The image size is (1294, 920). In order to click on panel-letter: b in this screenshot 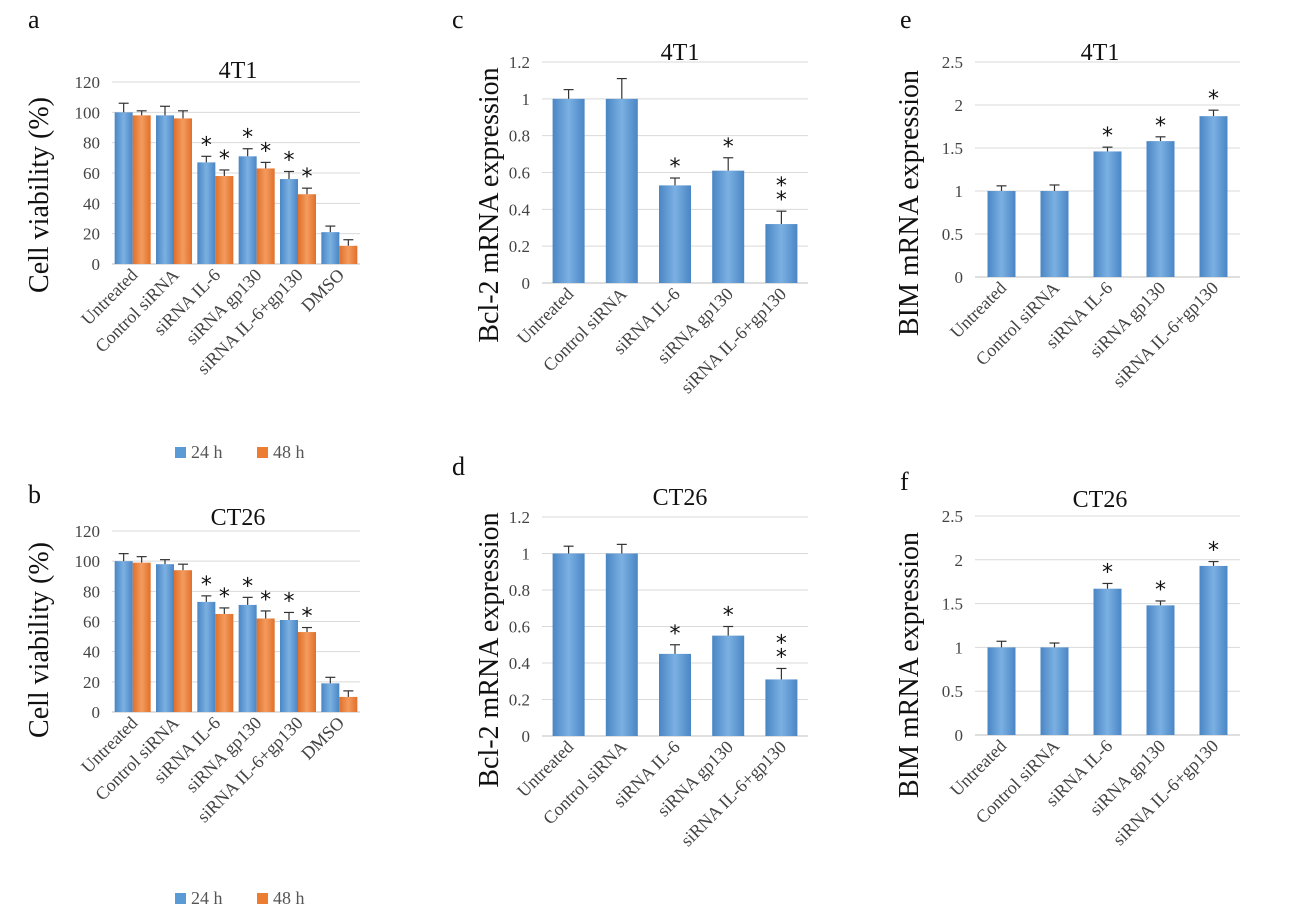, I will do `click(34, 494)`.